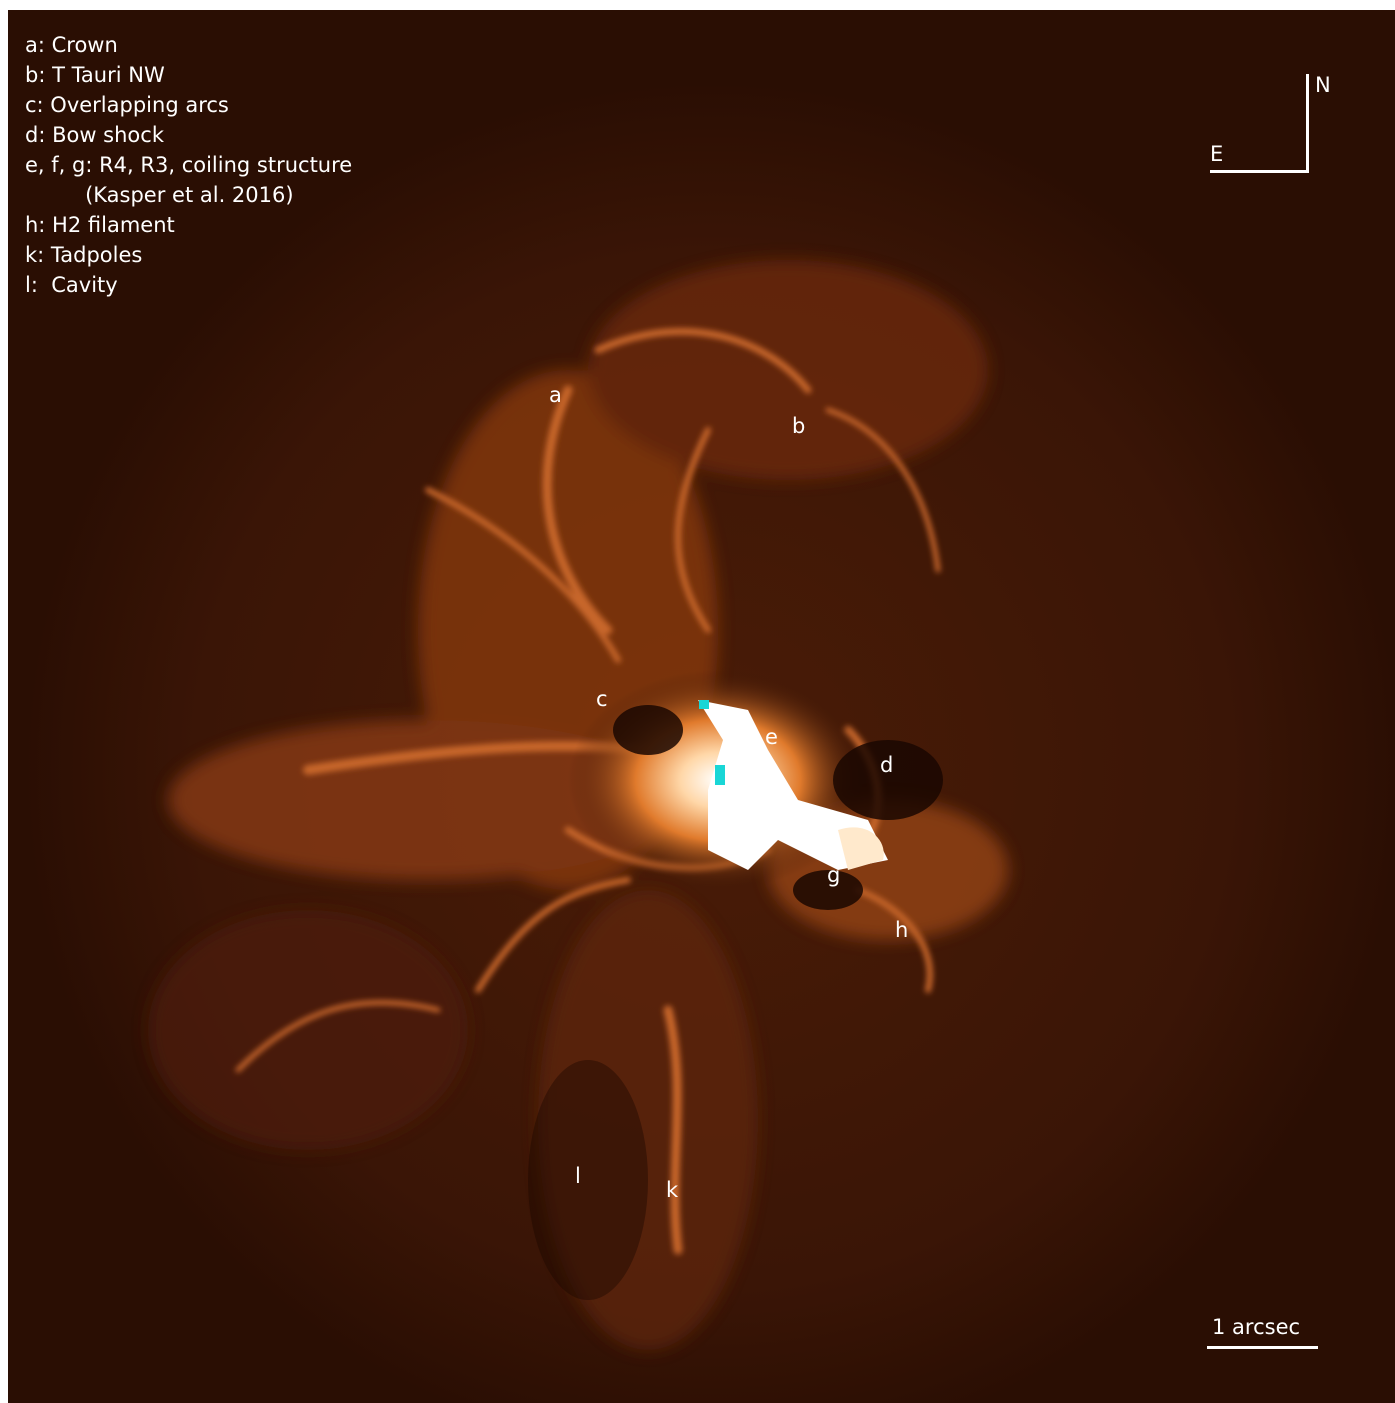 This screenshot has width=1395, height=1403. I want to click on dark-lanes, so click(735, 1002).